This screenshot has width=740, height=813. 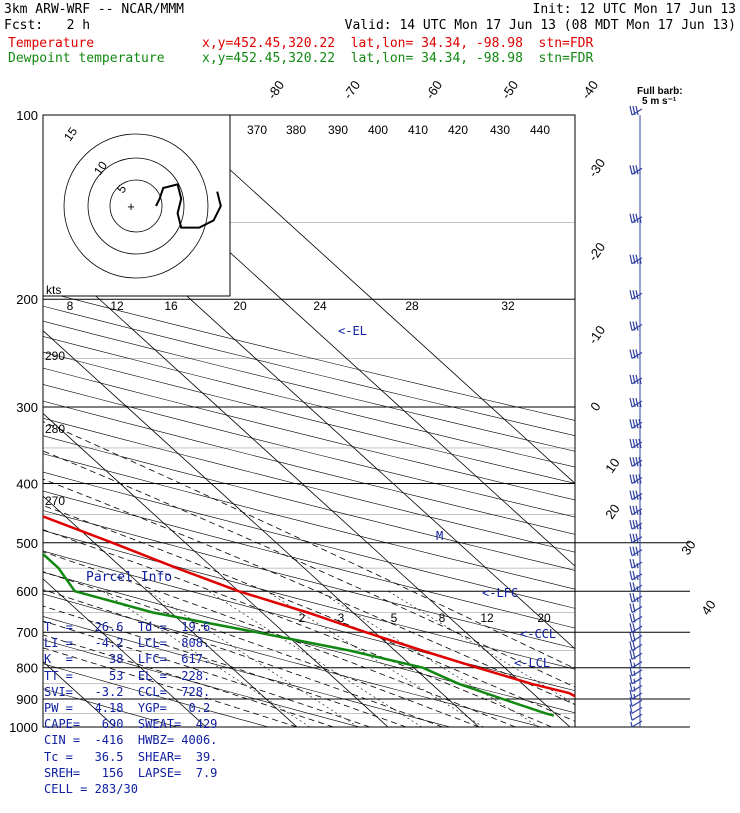 I want to click on forecast-hour: Fcst: 2 h, so click(x=47, y=25).